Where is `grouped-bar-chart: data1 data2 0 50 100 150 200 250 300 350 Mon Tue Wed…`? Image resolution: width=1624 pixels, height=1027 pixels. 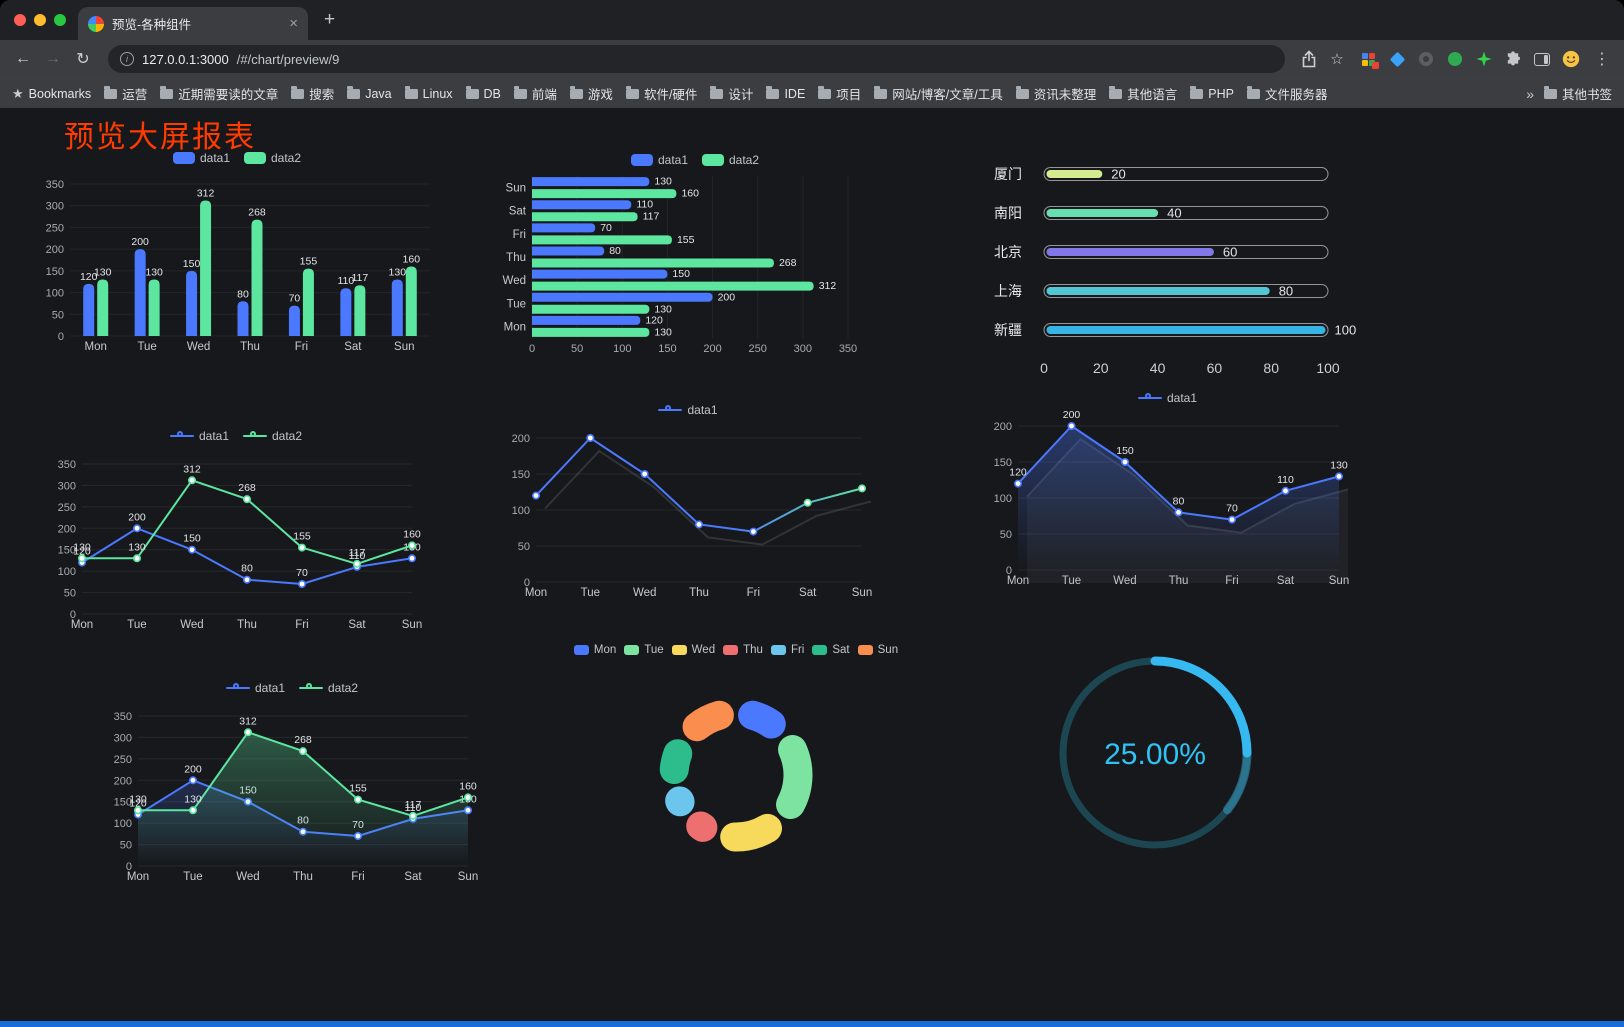
grouped-bar-chart: data1 data2 0 50 100 150 200 250 300 350 Mon Tue Wed… is located at coordinates (237, 251).